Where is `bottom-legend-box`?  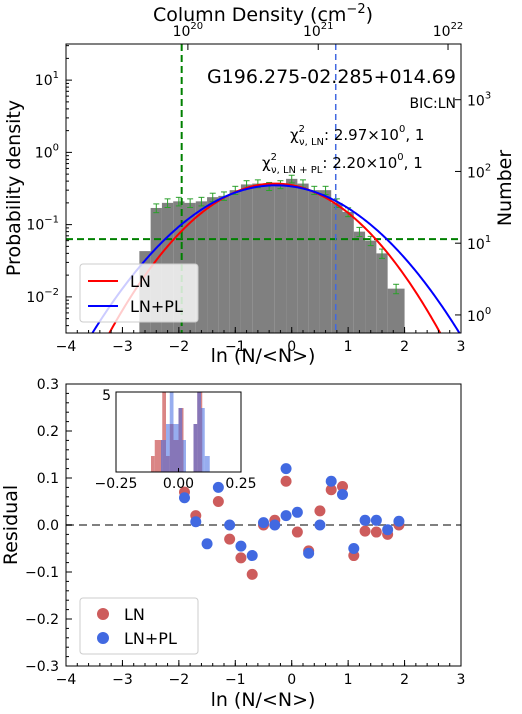
bottom-legend-box is located at coordinates (139, 626).